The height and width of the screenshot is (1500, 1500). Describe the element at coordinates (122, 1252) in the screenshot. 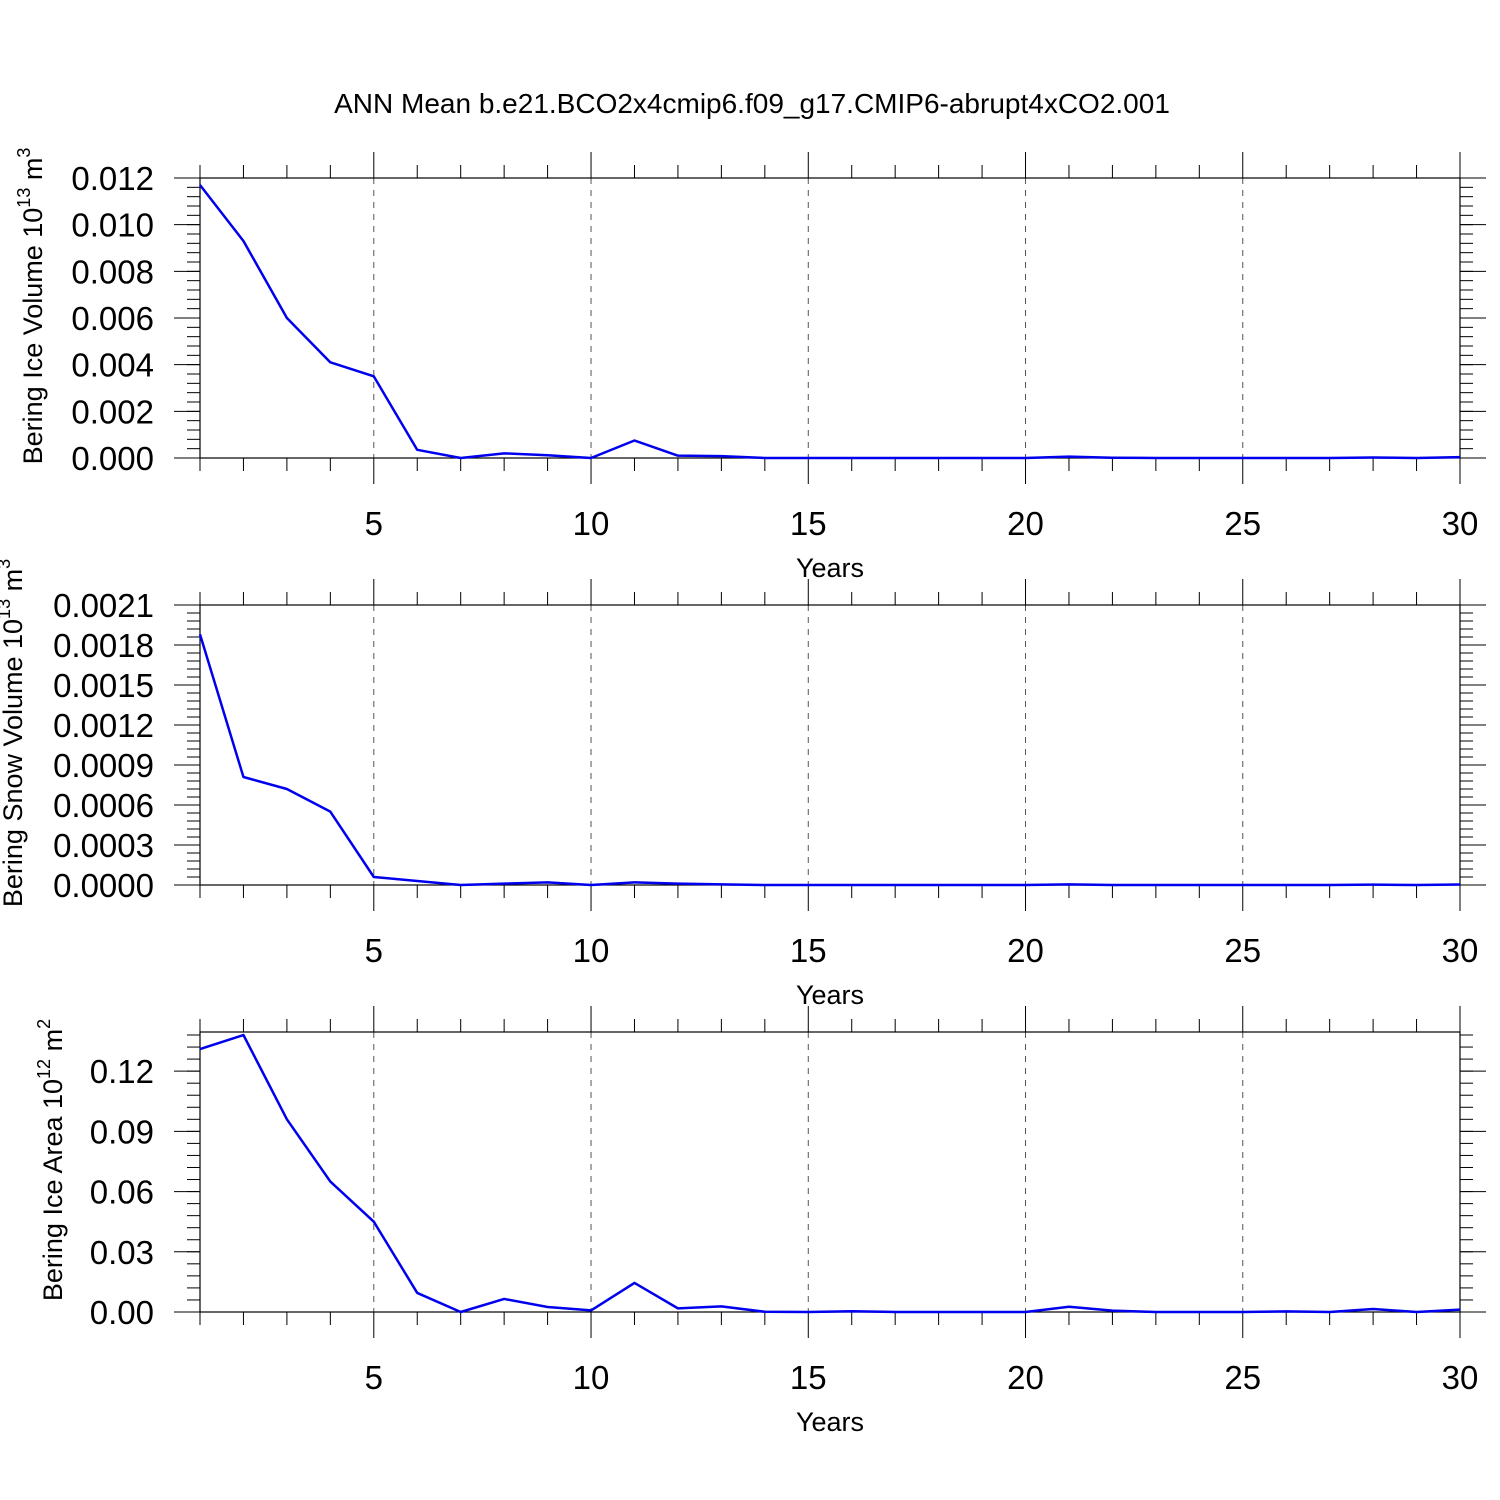

I see `y-tick-label: 0.03` at that location.